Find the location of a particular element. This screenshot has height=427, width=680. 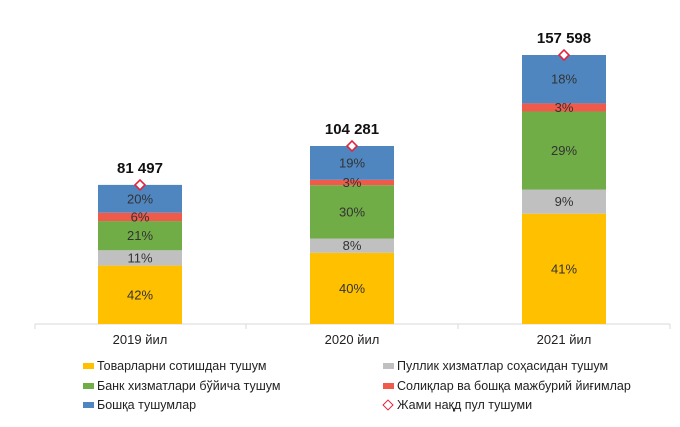

data-label: 8% is located at coordinates (352, 245).